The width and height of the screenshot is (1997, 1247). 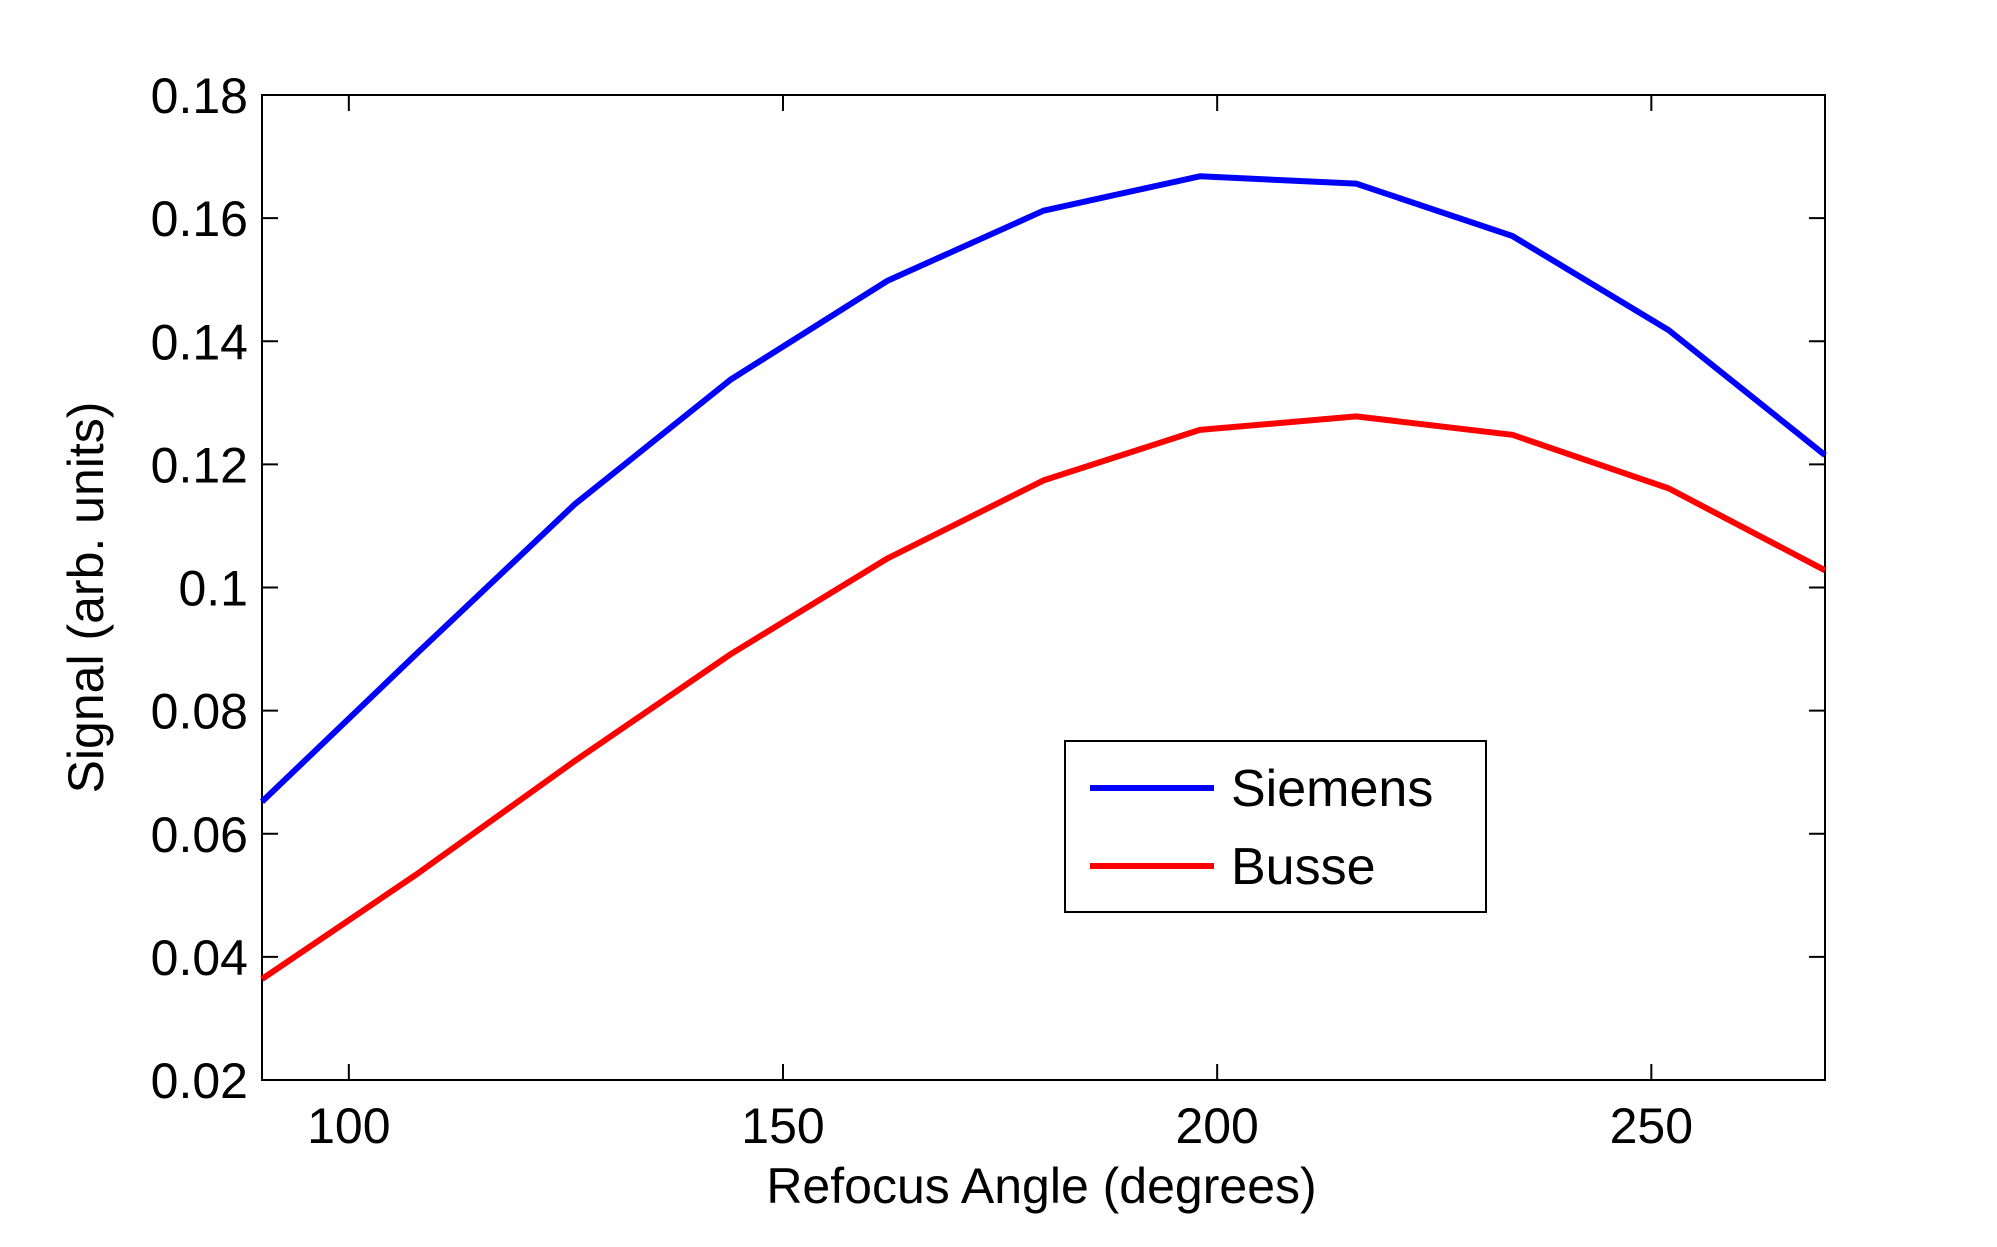 What do you see at coordinates (1651, 1126) in the screenshot?
I see `x-tick-label: 250` at bounding box center [1651, 1126].